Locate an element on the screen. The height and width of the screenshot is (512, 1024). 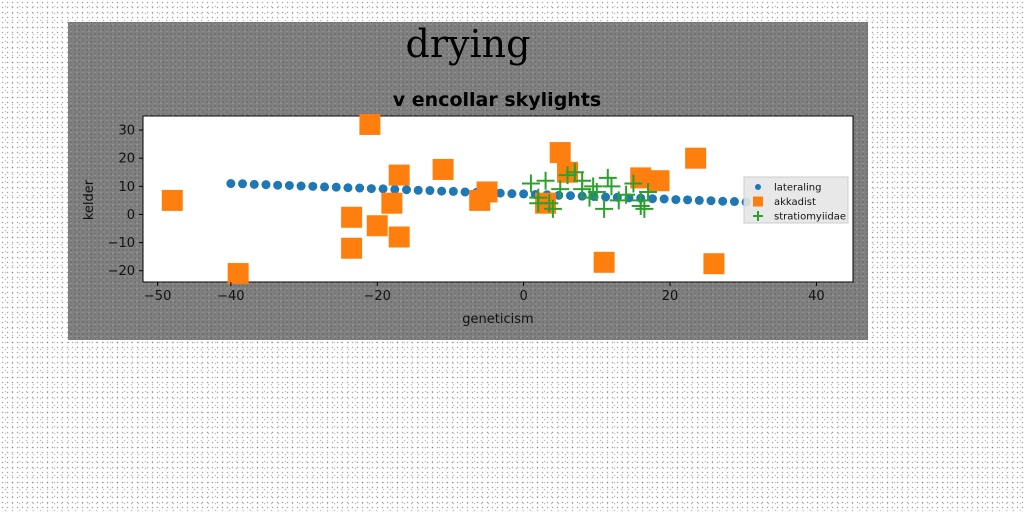
legend-label-stratiomyiidae: stratiomyiidae is located at coordinates (810, 217).